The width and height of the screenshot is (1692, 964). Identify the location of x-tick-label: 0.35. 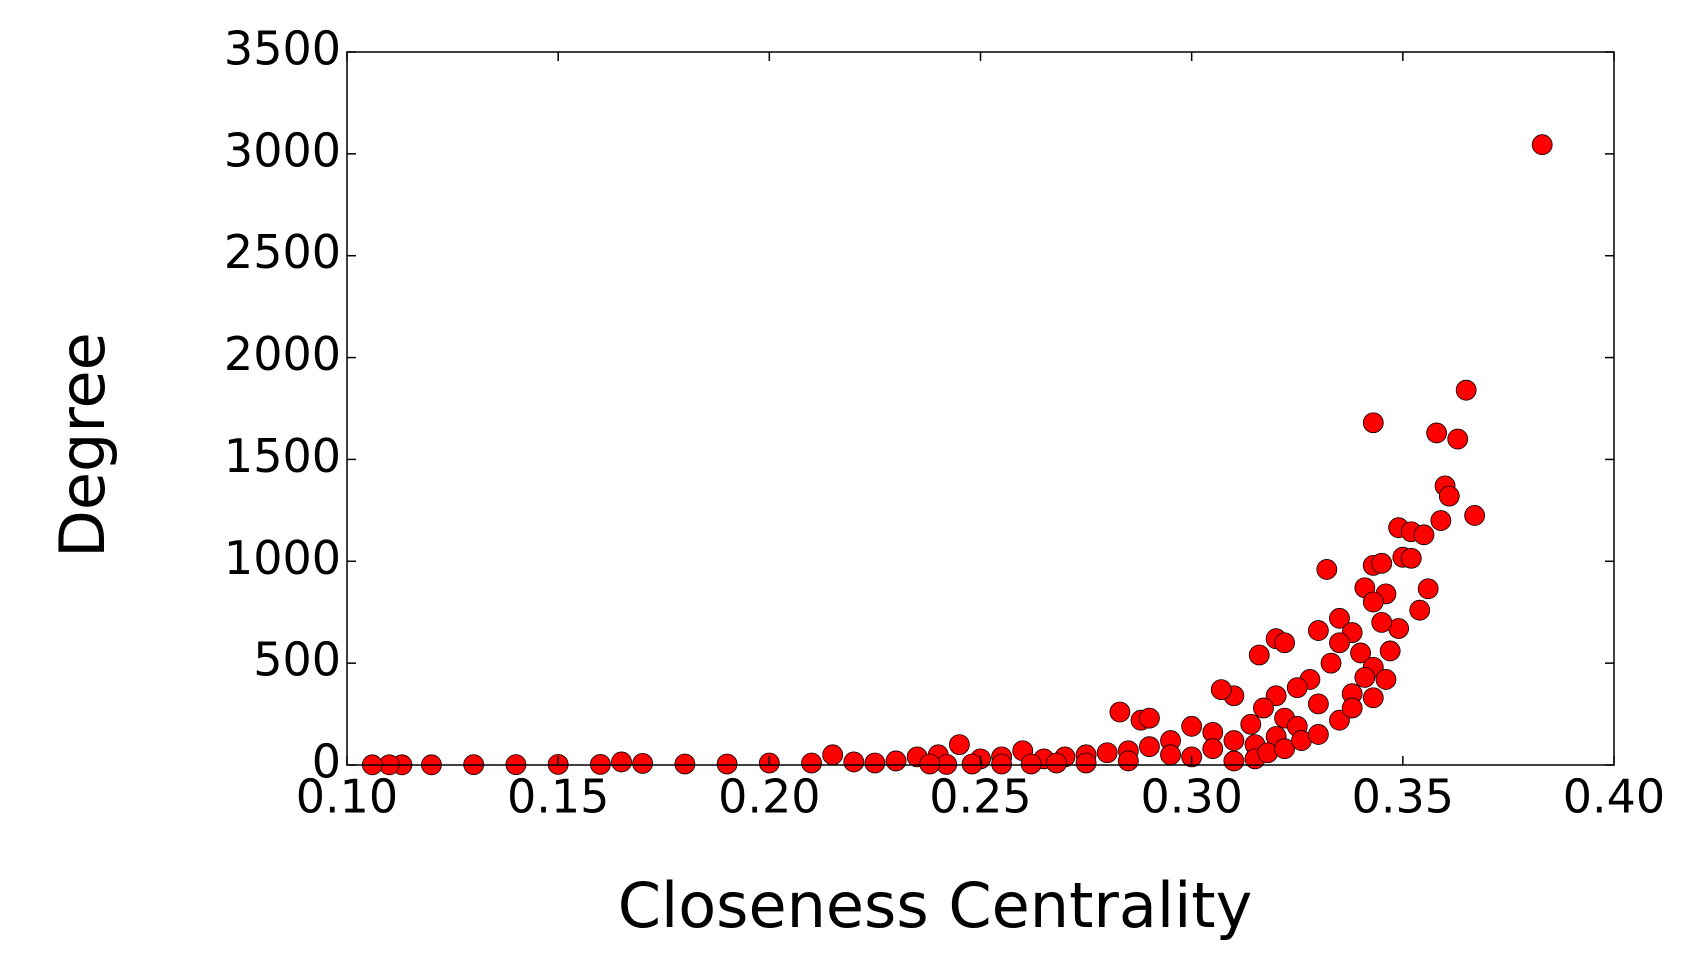
(1403, 797).